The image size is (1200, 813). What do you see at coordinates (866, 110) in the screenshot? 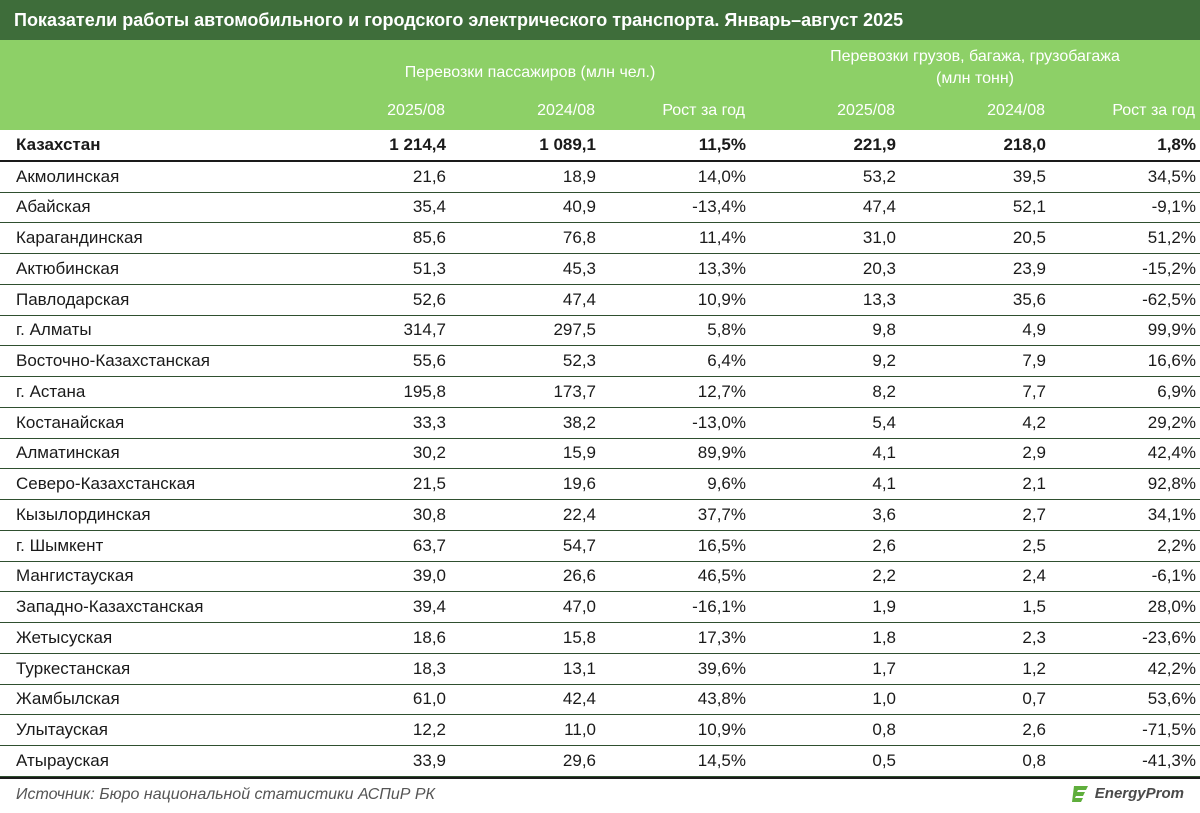
I see `column-header-cargo-2025: 2025/08` at bounding box center [866, 110].